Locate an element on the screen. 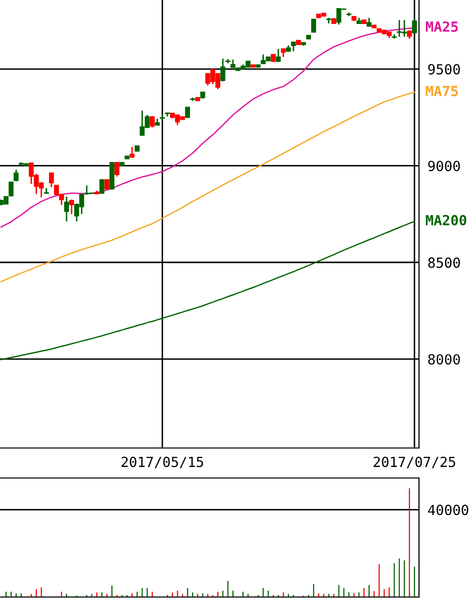 This screenshot has height=598, width=472. y-tick-label: 9500 is located at coordinates (444, 69).